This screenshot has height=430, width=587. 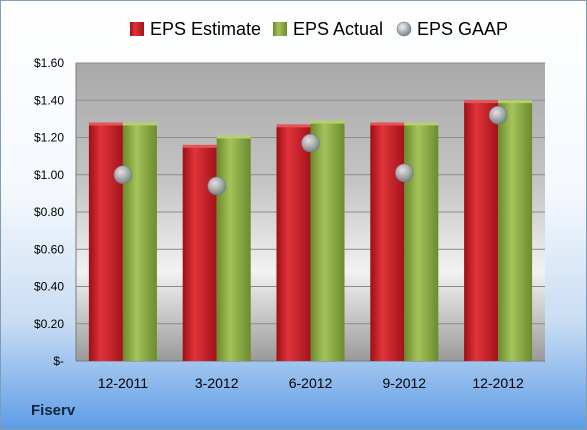 I want to click on legend-label: EPS Estimate, so click(x=205, y=29).